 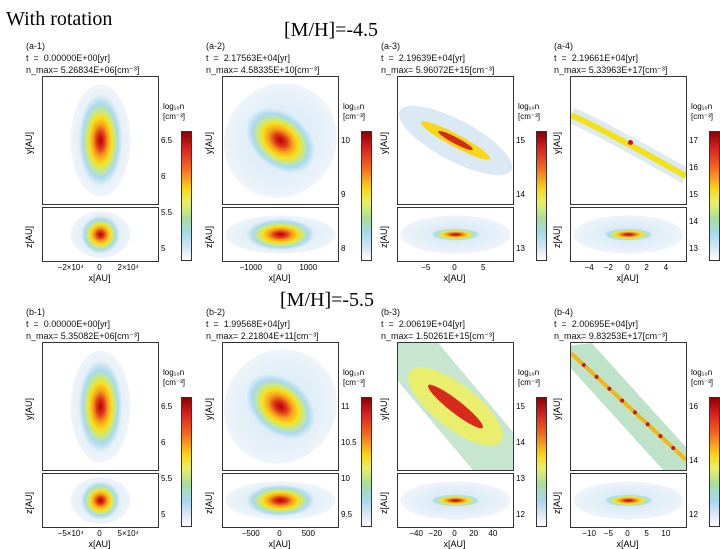 What do you see at coordinates (693, 140) in the screenshot?
I see `colorbar-tick-label: 17` at bounding box center [693, 140].